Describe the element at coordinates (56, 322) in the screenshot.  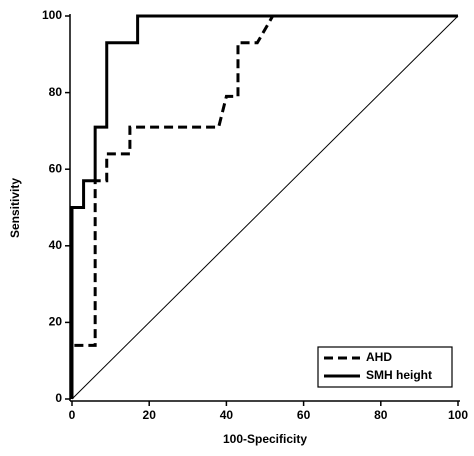
I see `y-tick-label: 20` at that location.